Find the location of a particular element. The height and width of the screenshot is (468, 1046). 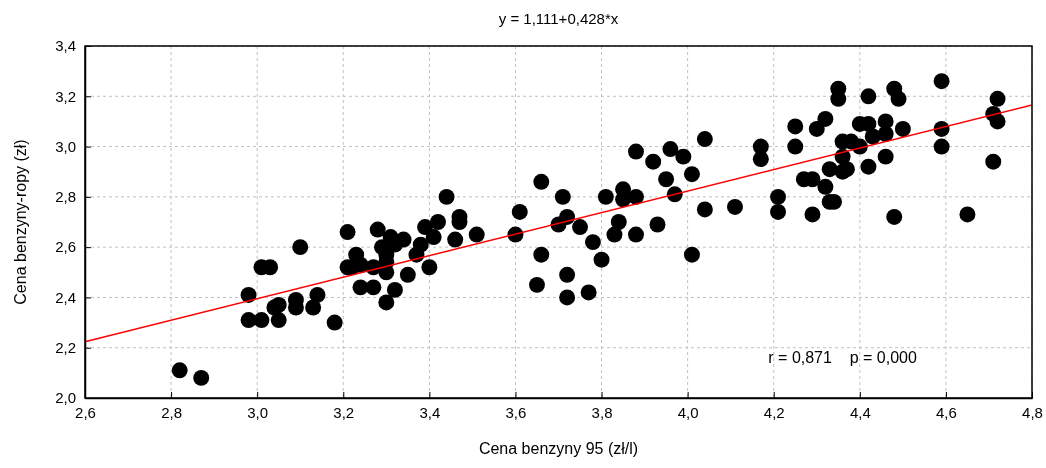

x-tick-label: 2,6 is located at coordinates (85, 412).